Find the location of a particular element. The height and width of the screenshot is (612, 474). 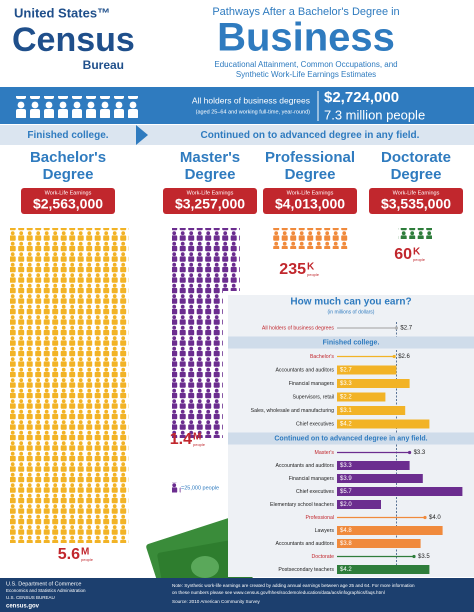

footer-site: census.gov is located at coordinates (23, 607).